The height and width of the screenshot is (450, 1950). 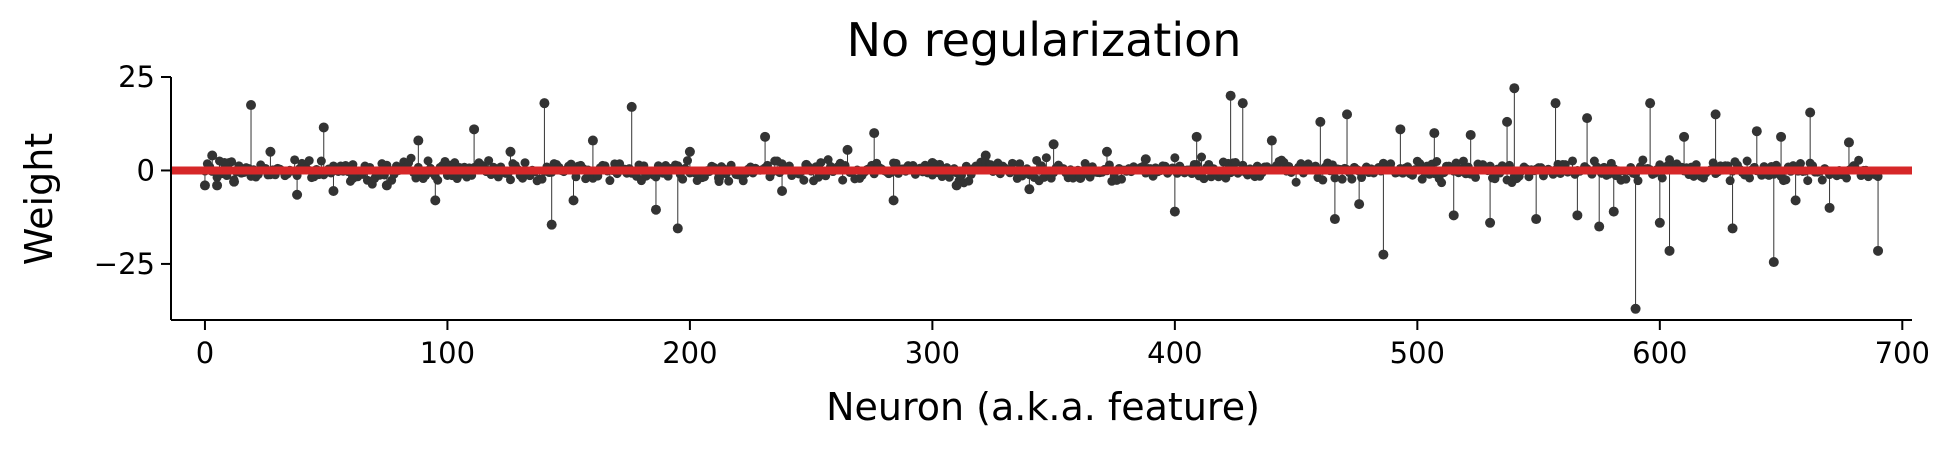 I want to click on x-tick-label: 100, so click(x=447, y=353).